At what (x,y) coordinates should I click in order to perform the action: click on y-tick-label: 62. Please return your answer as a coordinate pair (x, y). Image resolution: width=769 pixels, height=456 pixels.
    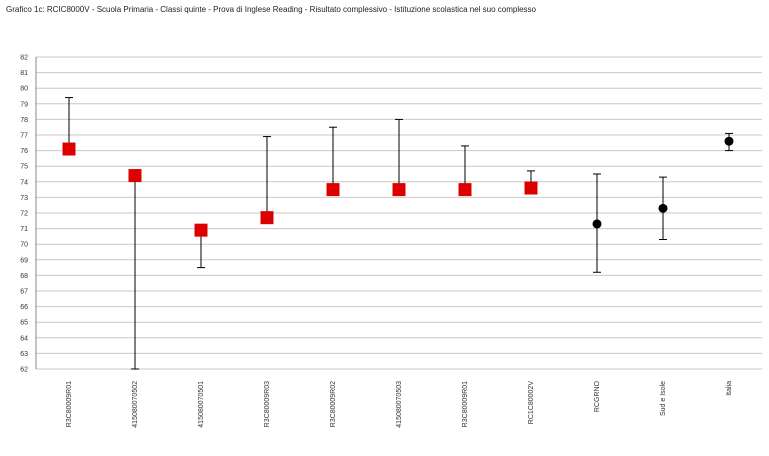
    Looking at the image, I should click on (24, 370).